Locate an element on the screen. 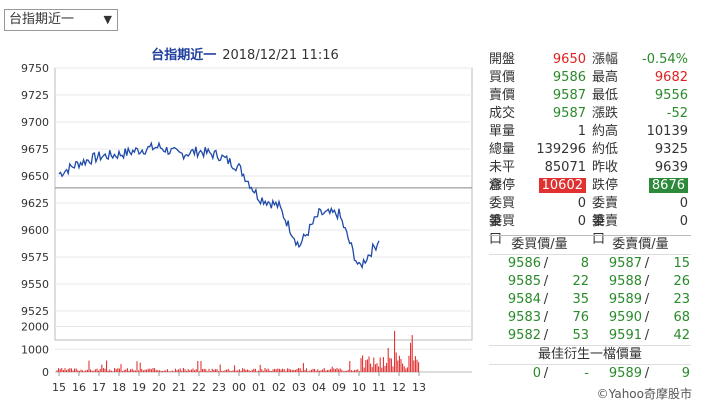 The image size is (720, 410). contract-selector-label: 台指期近一 is located at coordinates (42, 19).